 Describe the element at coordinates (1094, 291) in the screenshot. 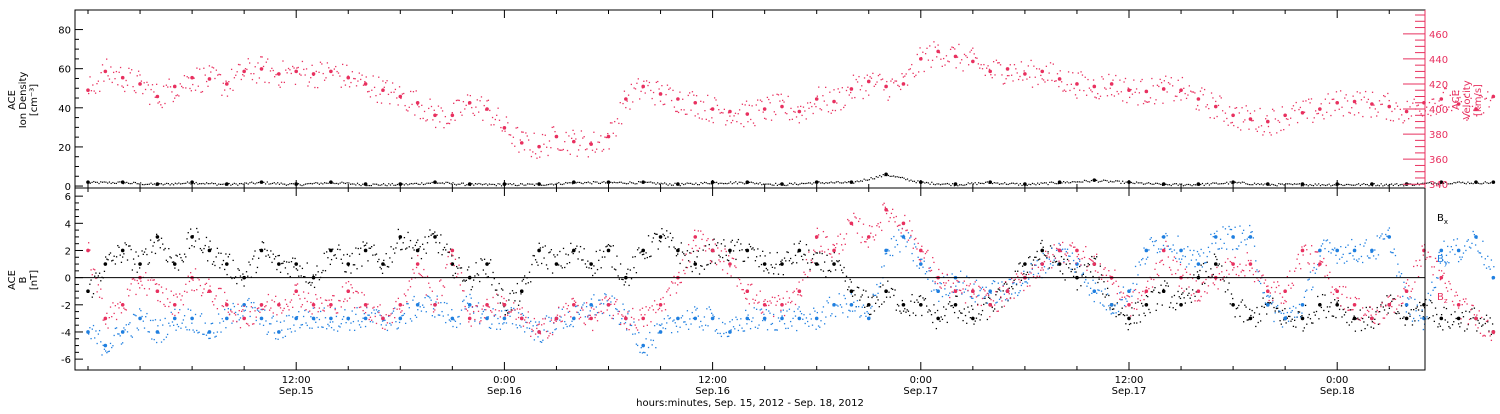

I see `by-point` at that location.